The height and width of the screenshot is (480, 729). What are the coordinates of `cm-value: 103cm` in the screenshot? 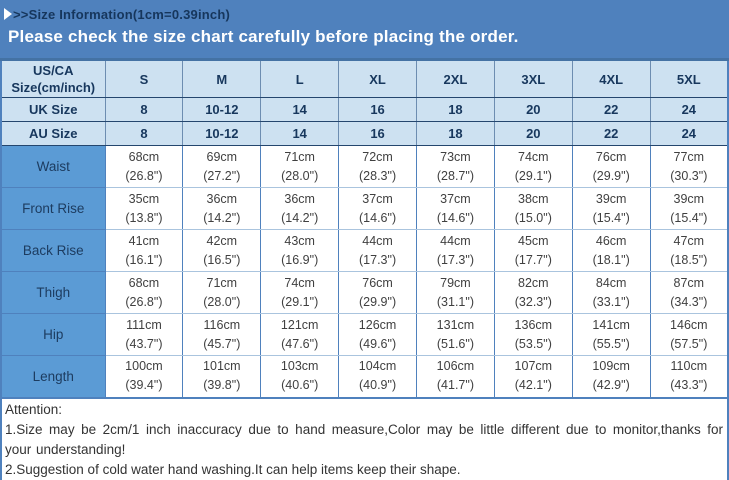 It's located at (299, 366).